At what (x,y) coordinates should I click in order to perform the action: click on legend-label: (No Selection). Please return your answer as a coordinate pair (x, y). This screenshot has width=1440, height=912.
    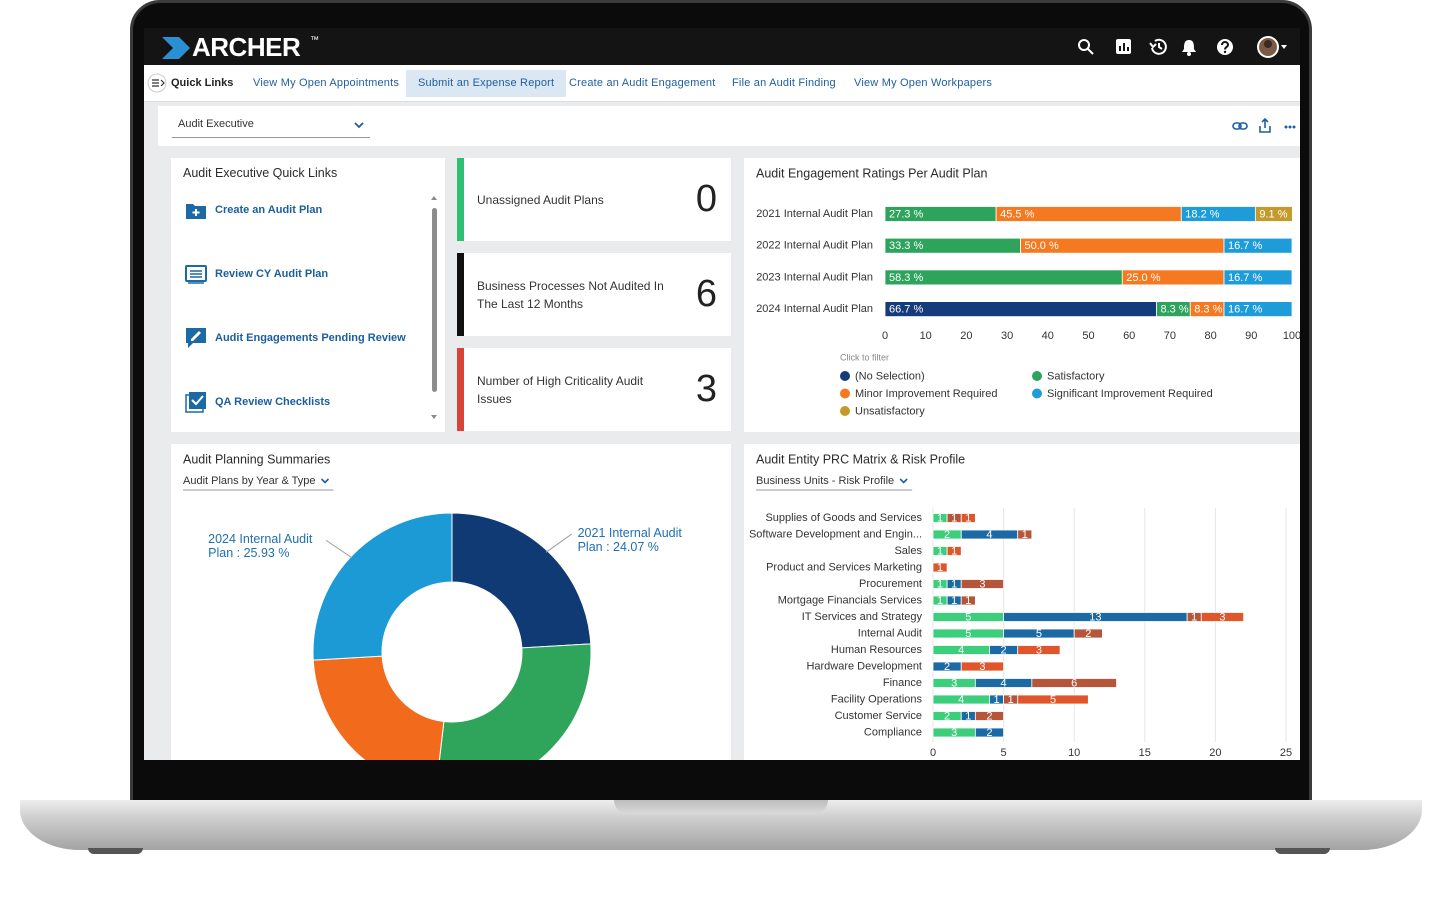
    Looking at the image, I should click on (890, 376).